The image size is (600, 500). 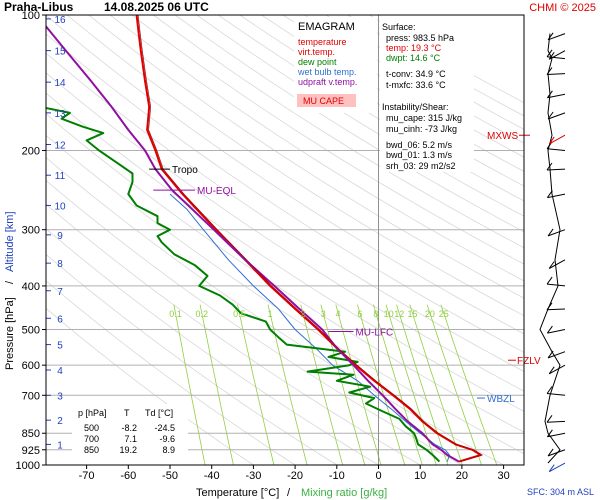 I want to click on altitude-tick-label: 7, so click(x=60, y=292).